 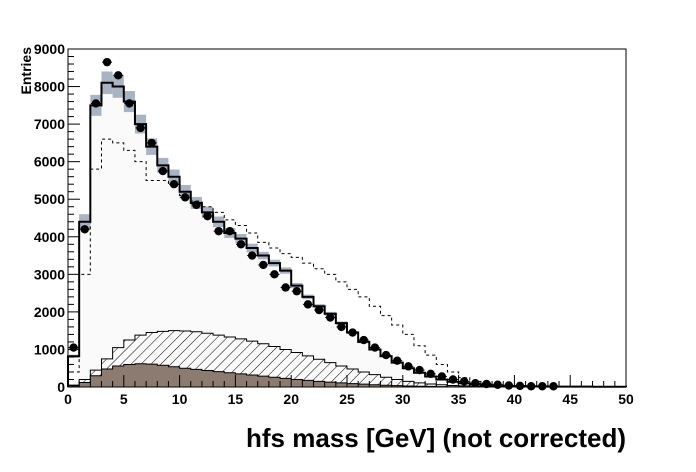 What do you see at coordinates (459, 399) in the screenshot?
I see `x-tick-label: 35` at bounding box center [459, 399].